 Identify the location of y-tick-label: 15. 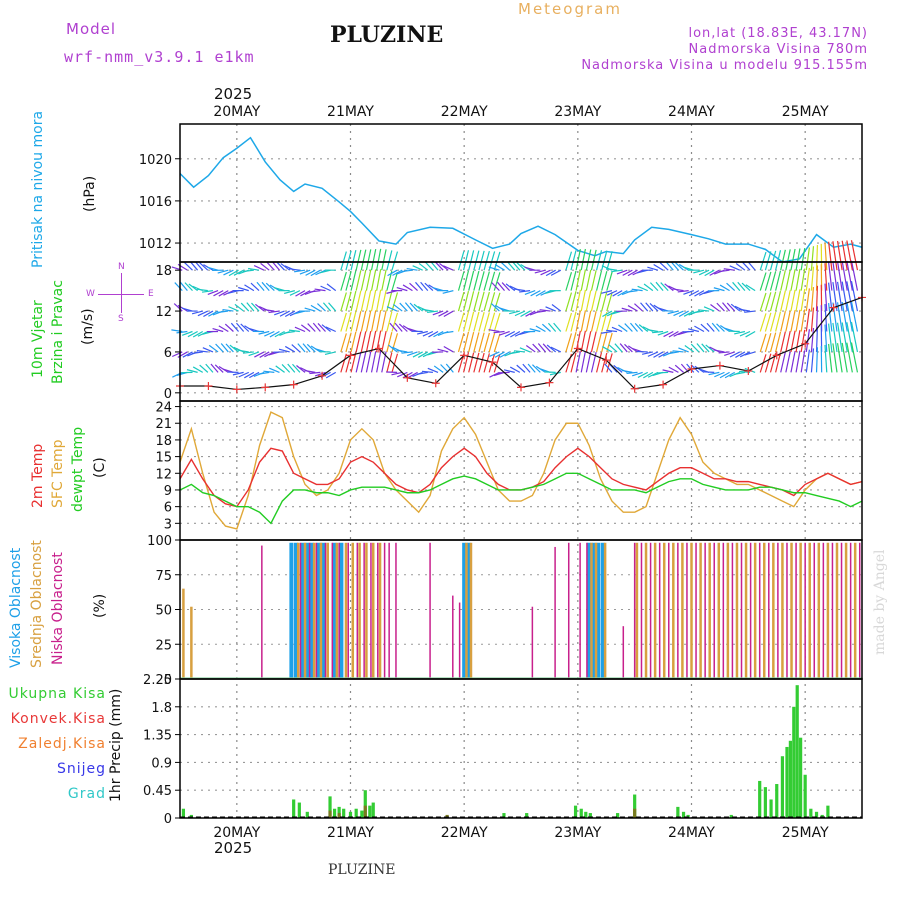
(163, 458).